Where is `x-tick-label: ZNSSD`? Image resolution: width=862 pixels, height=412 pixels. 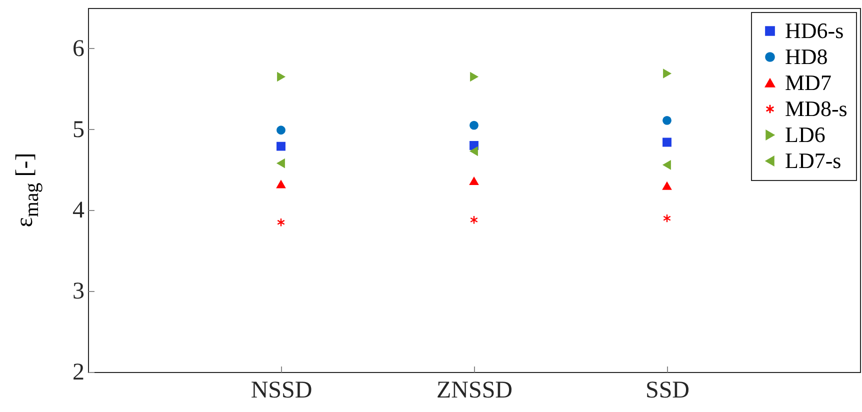 x-tick-label: ZNSSD is located at coordinates (474, 391).